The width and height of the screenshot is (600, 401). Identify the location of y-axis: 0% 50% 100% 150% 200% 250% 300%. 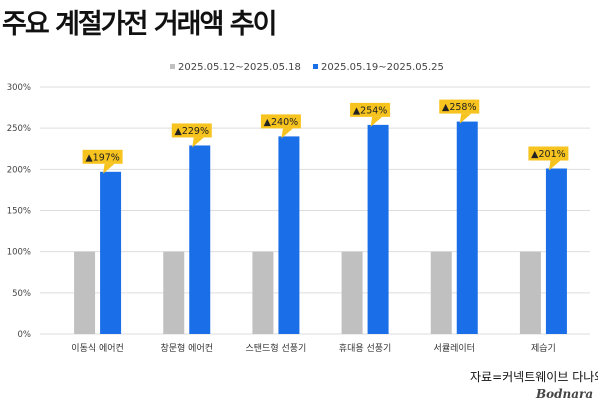
(19, 211).